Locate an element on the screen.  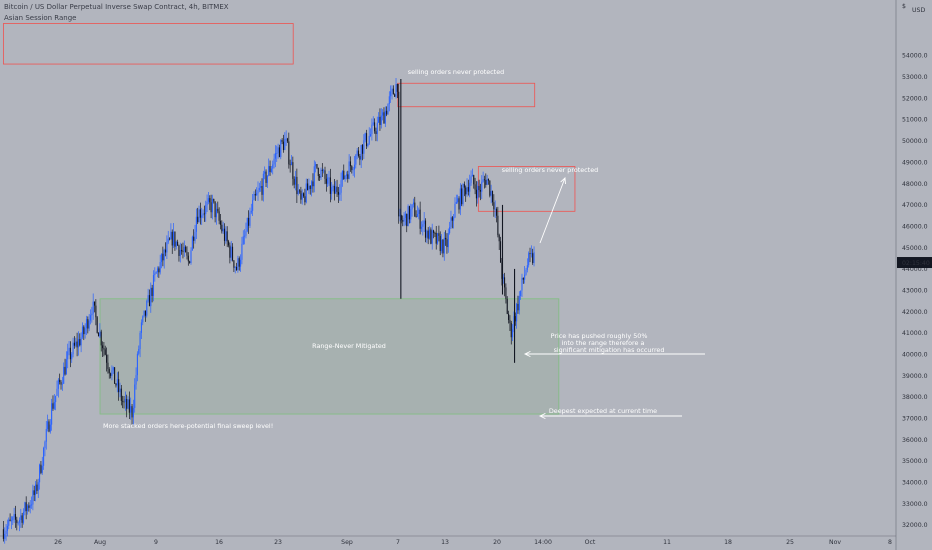
x-tick-label: 8 is located at coordinates (890, 542).